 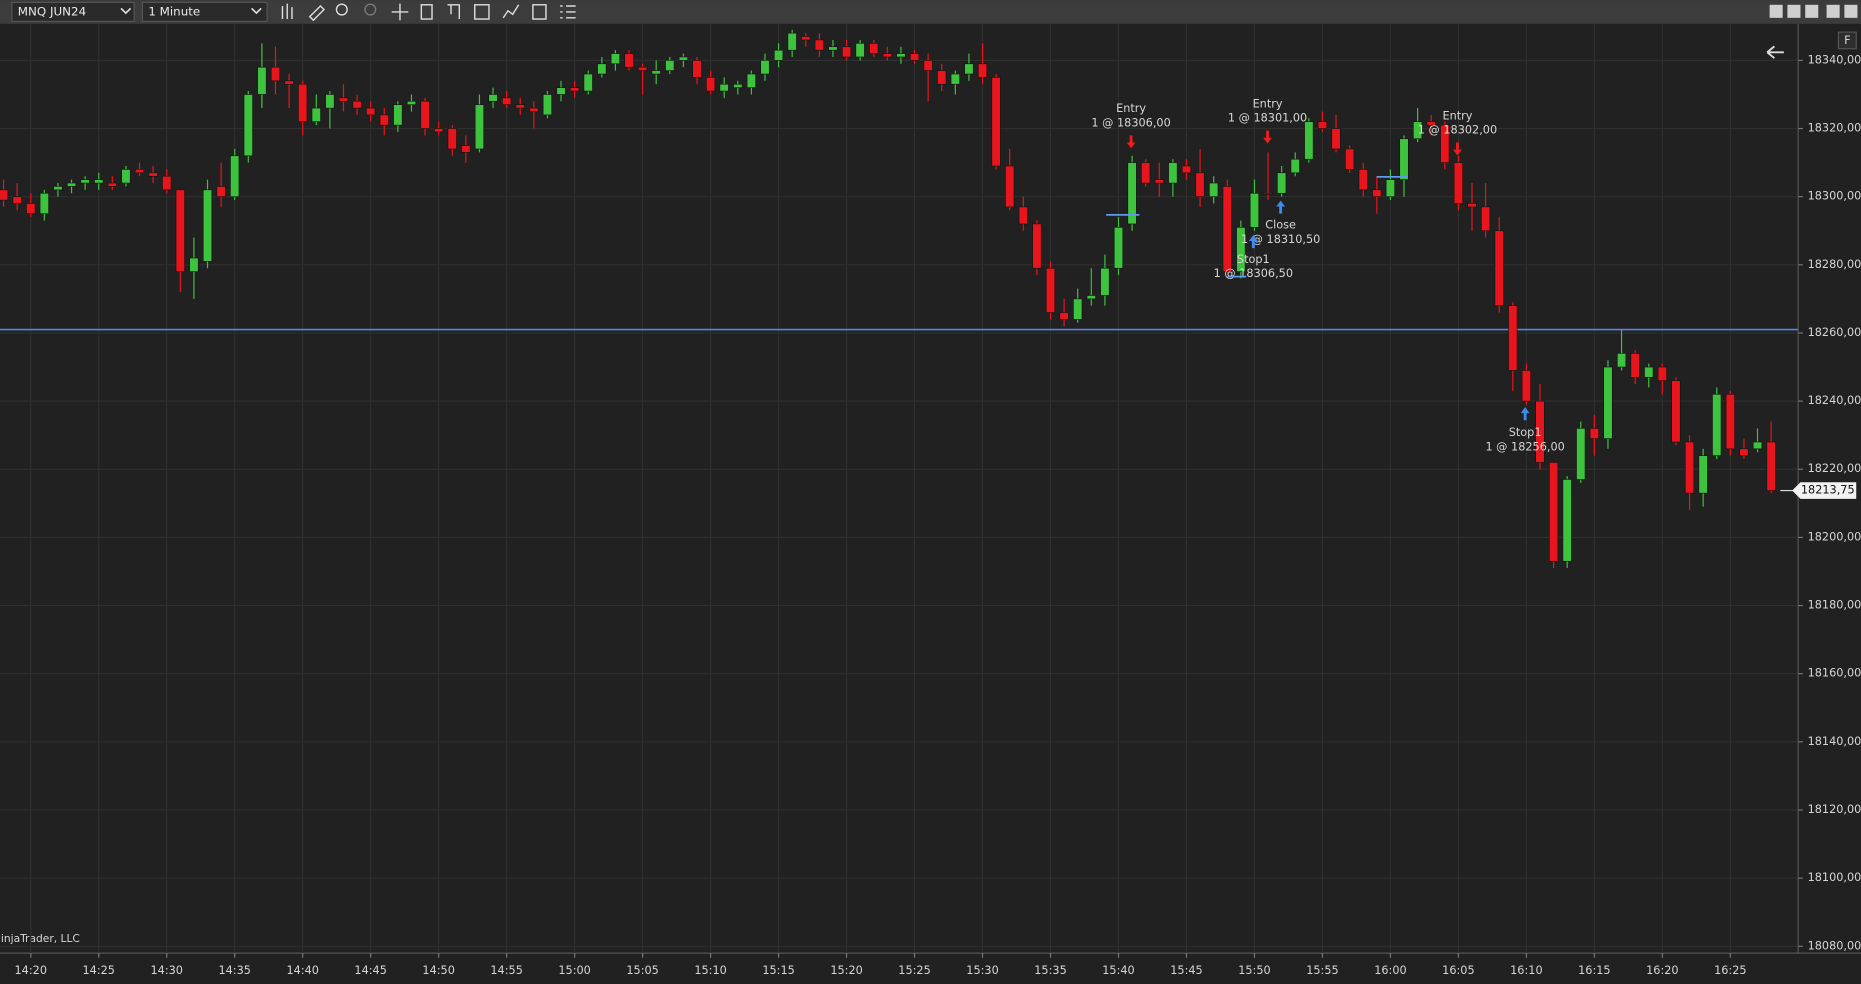 I want to click on data-box-icon, so click(x=539, y=12).